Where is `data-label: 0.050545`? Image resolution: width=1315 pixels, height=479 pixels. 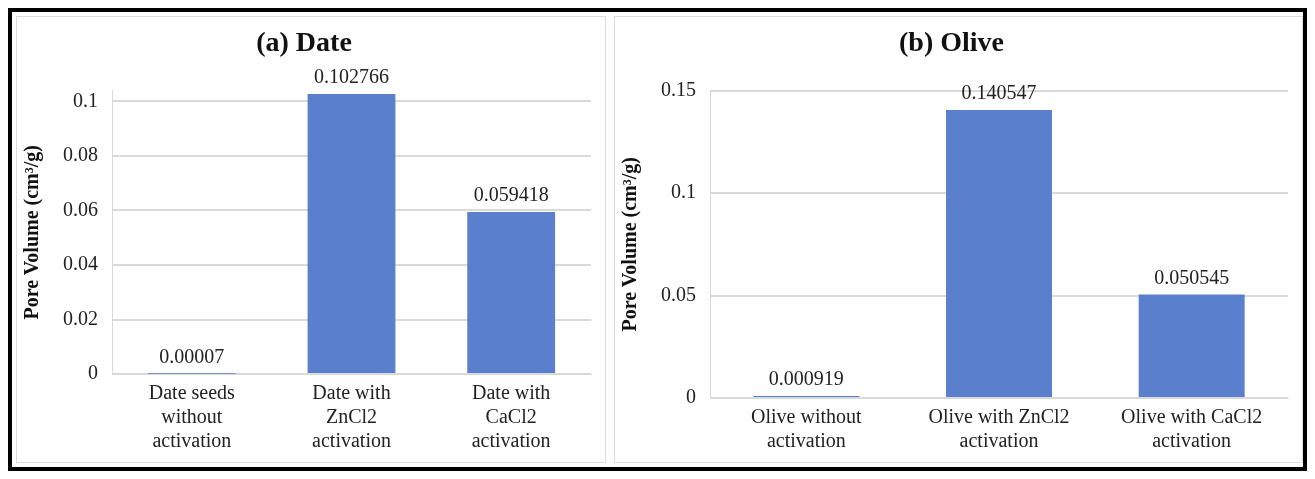
data-label: 0.050545 is located at coordinates (1192, 276).